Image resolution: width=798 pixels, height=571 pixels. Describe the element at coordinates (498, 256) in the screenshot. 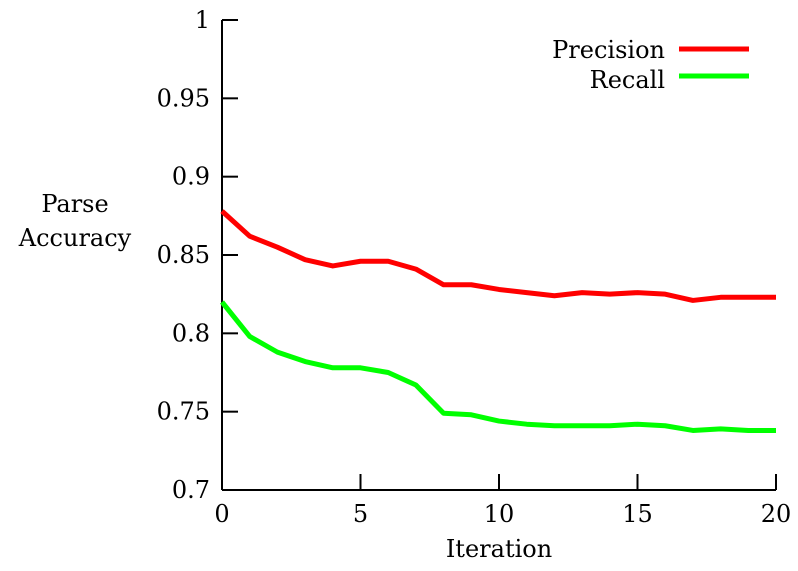

I see `series-line-precision` at that location.